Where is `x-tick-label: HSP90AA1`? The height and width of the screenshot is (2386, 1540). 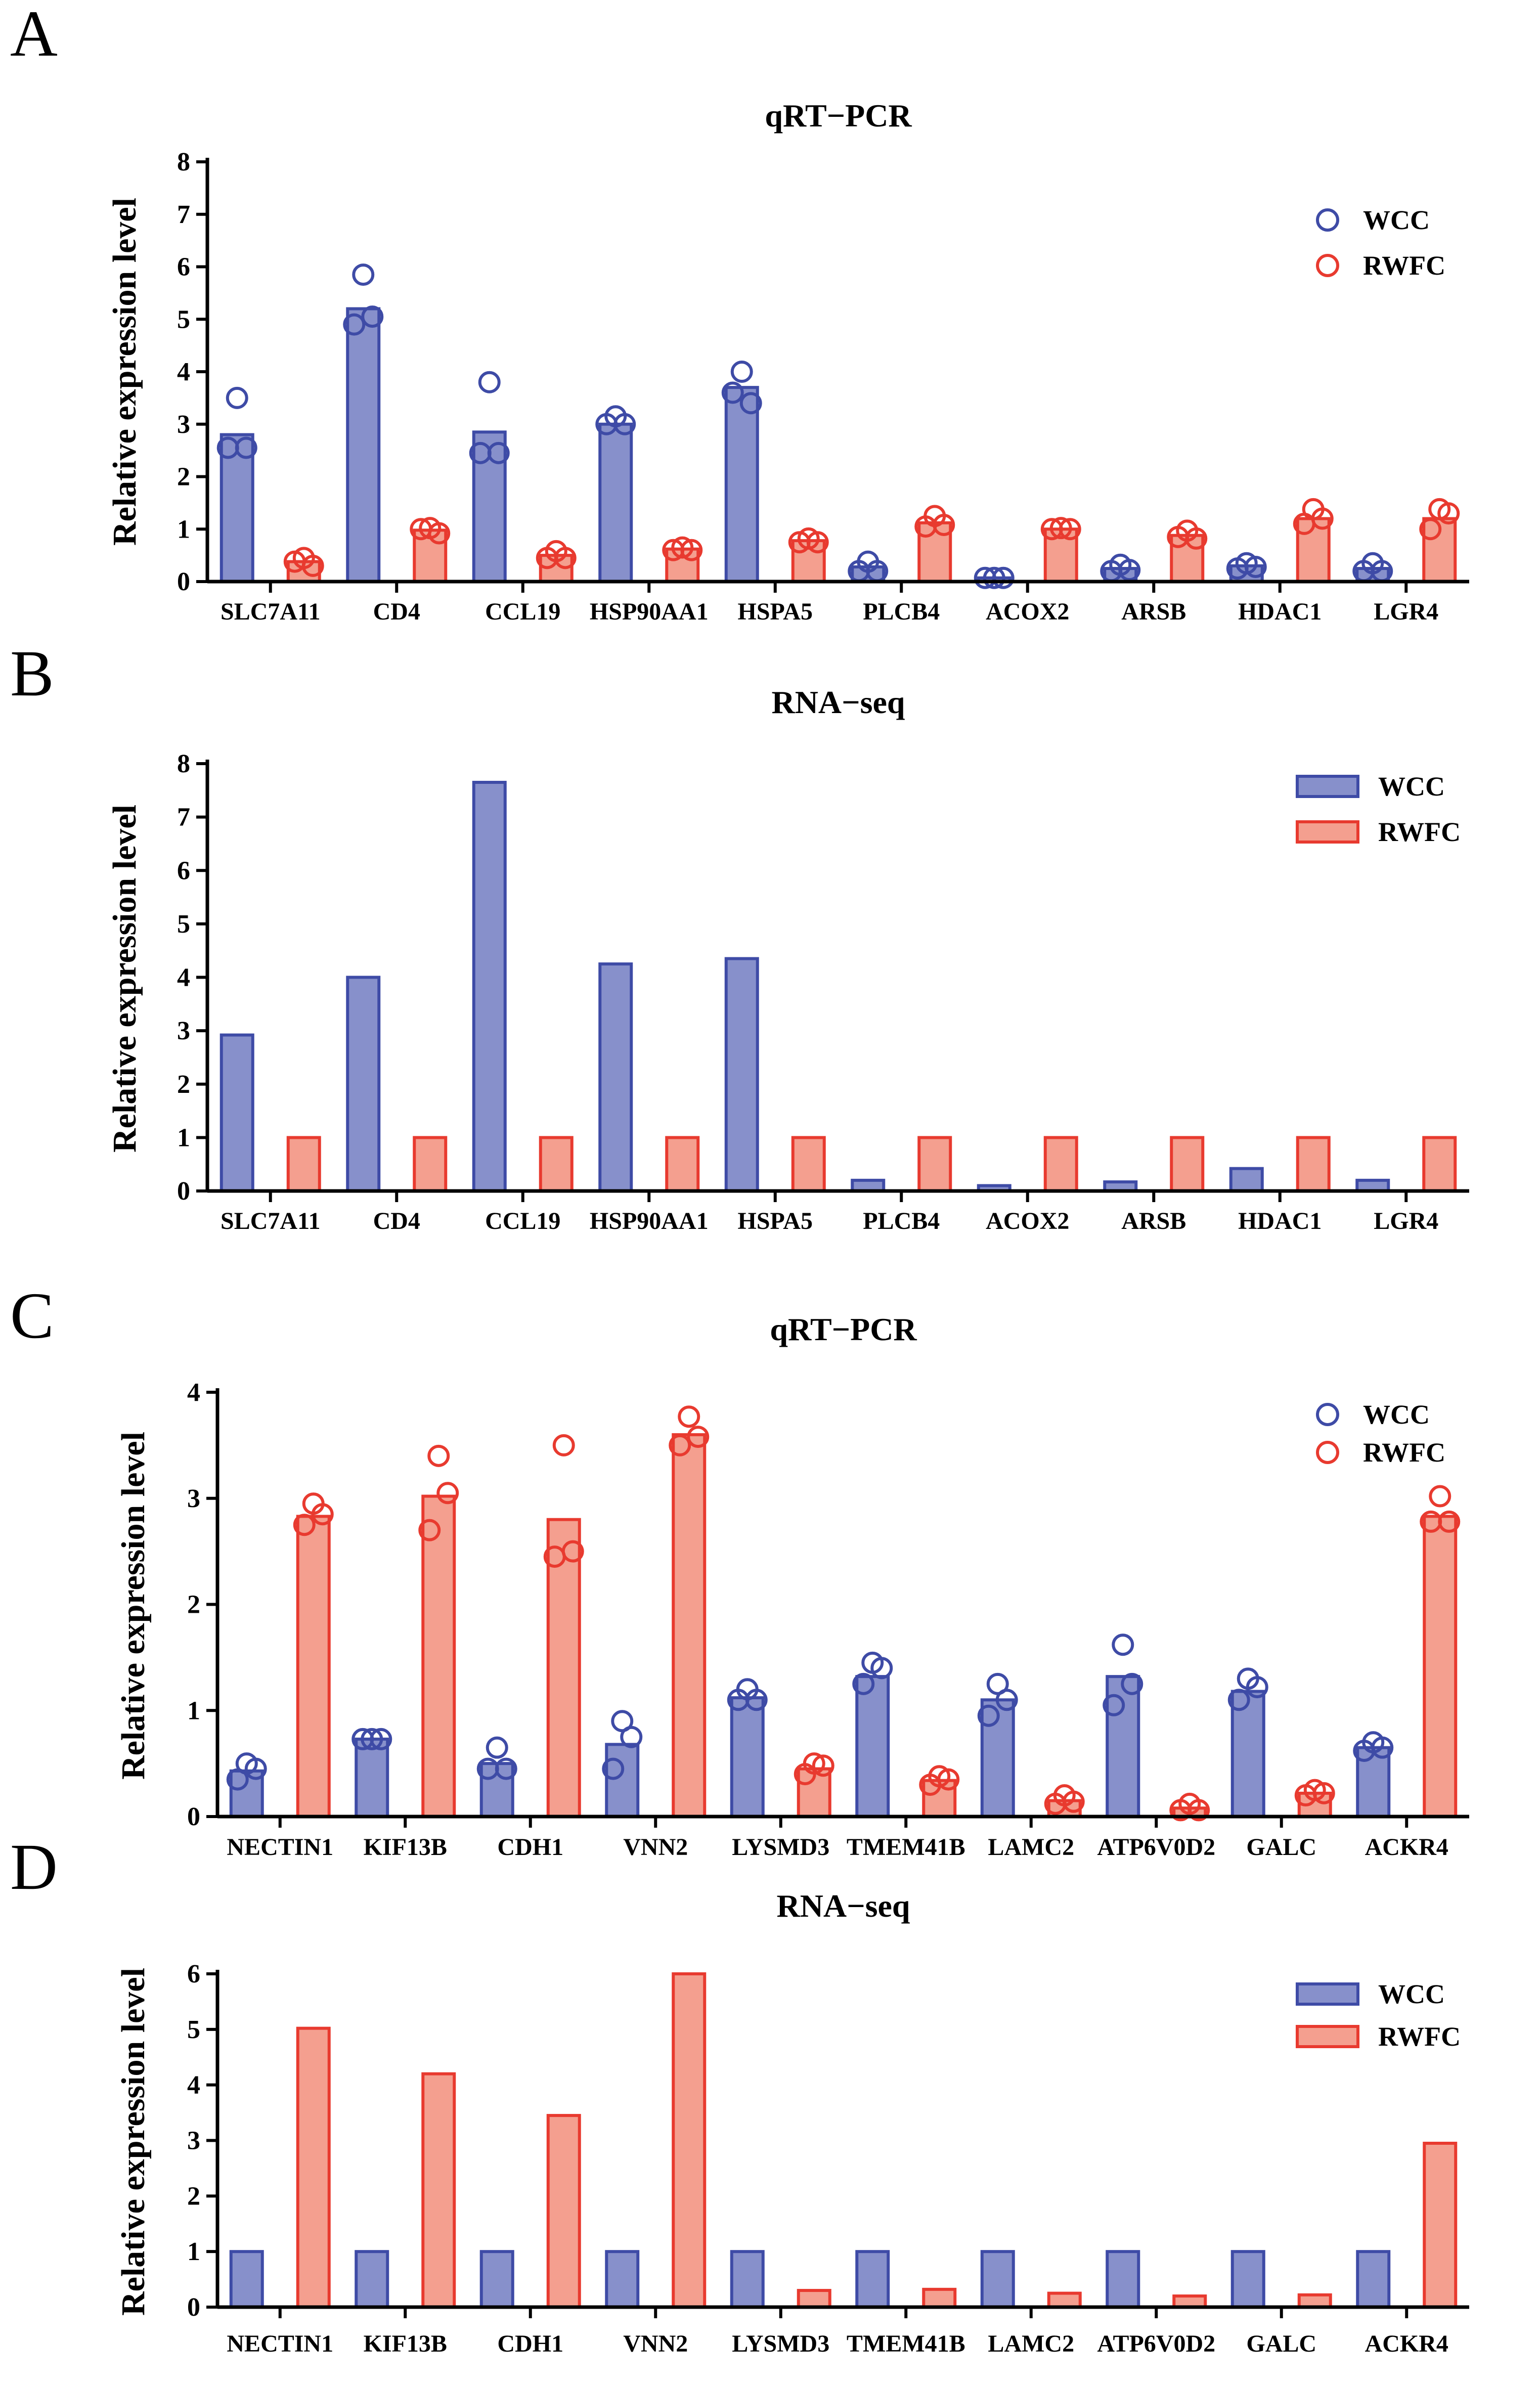
x-tick-label: HSP90AA1 is located at coordinates (650, 611).